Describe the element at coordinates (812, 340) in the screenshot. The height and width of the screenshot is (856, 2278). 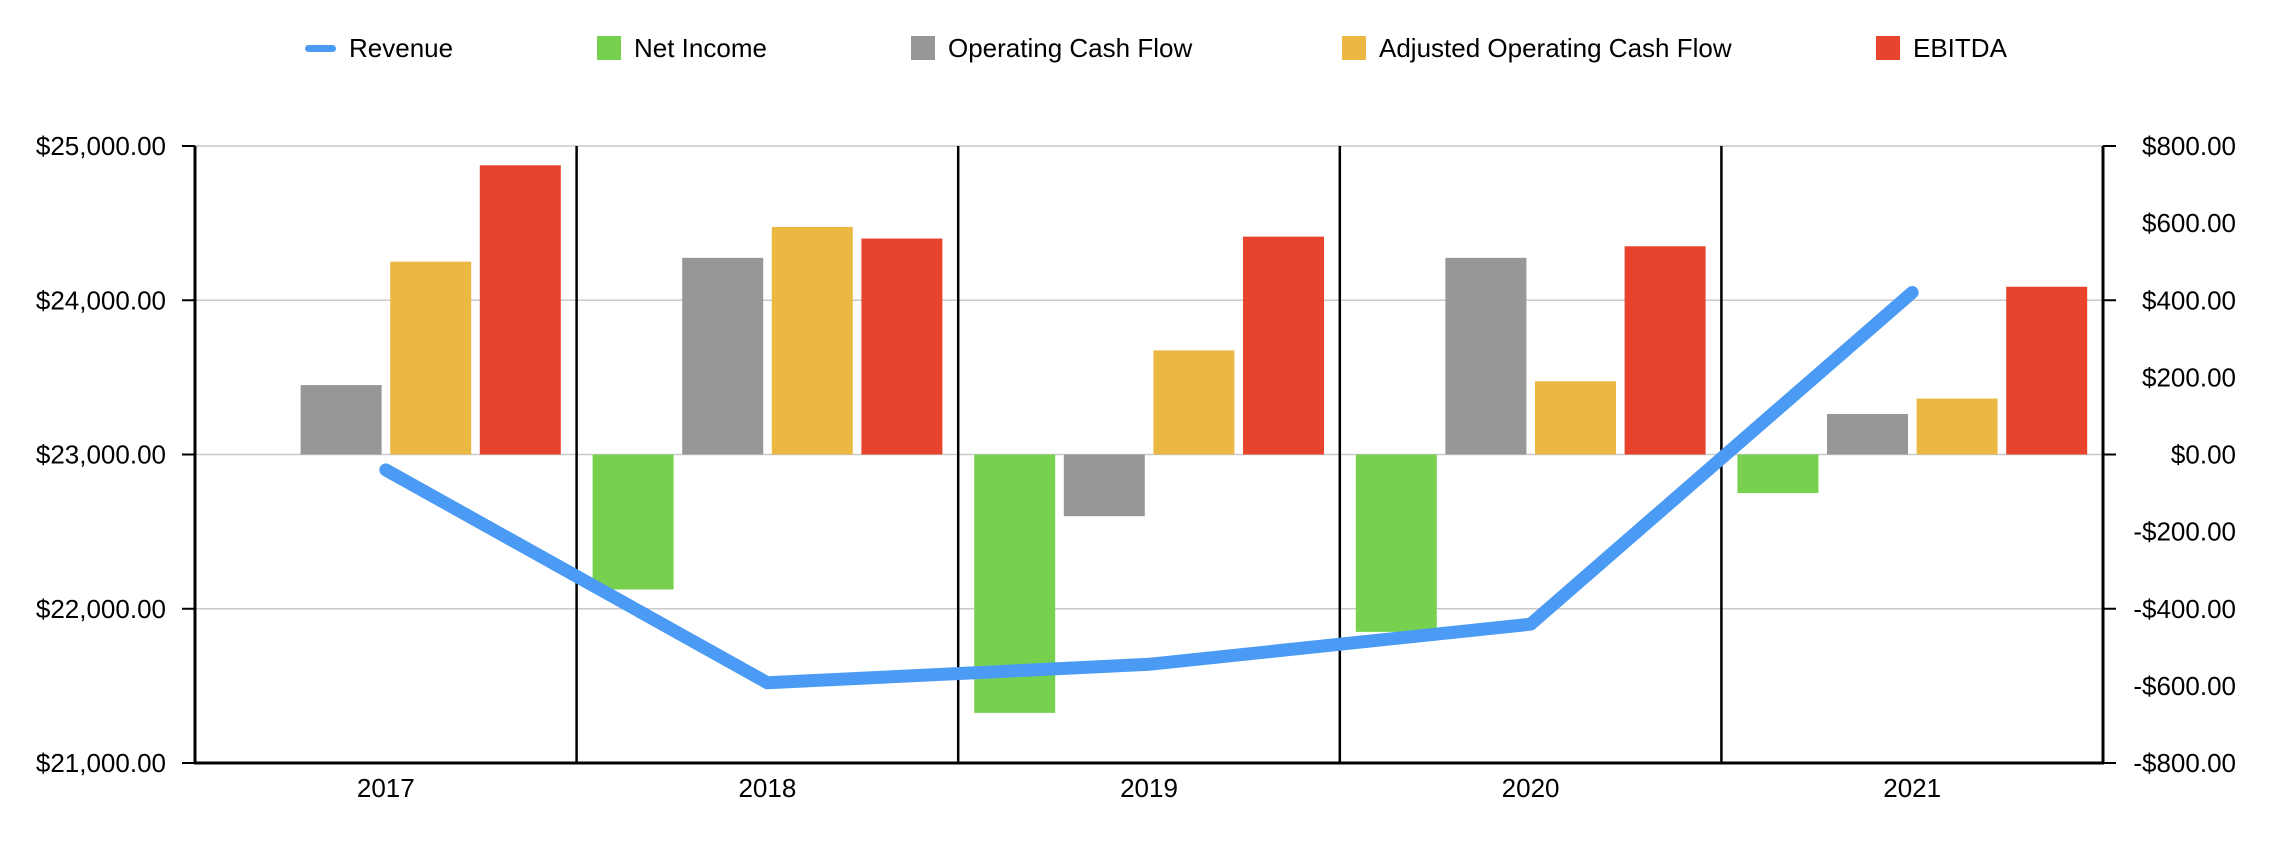
I see `bar-adjusted-operating-cash-flow-2018` at that location.